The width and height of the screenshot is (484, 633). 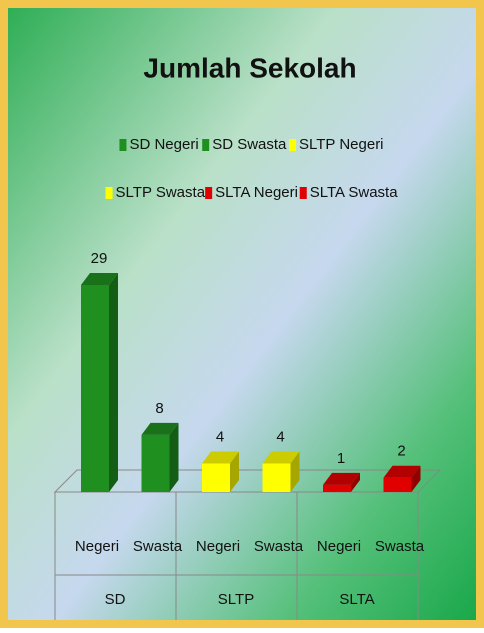 I want to click on group-label: SLTP, so click(x=236, y=599).